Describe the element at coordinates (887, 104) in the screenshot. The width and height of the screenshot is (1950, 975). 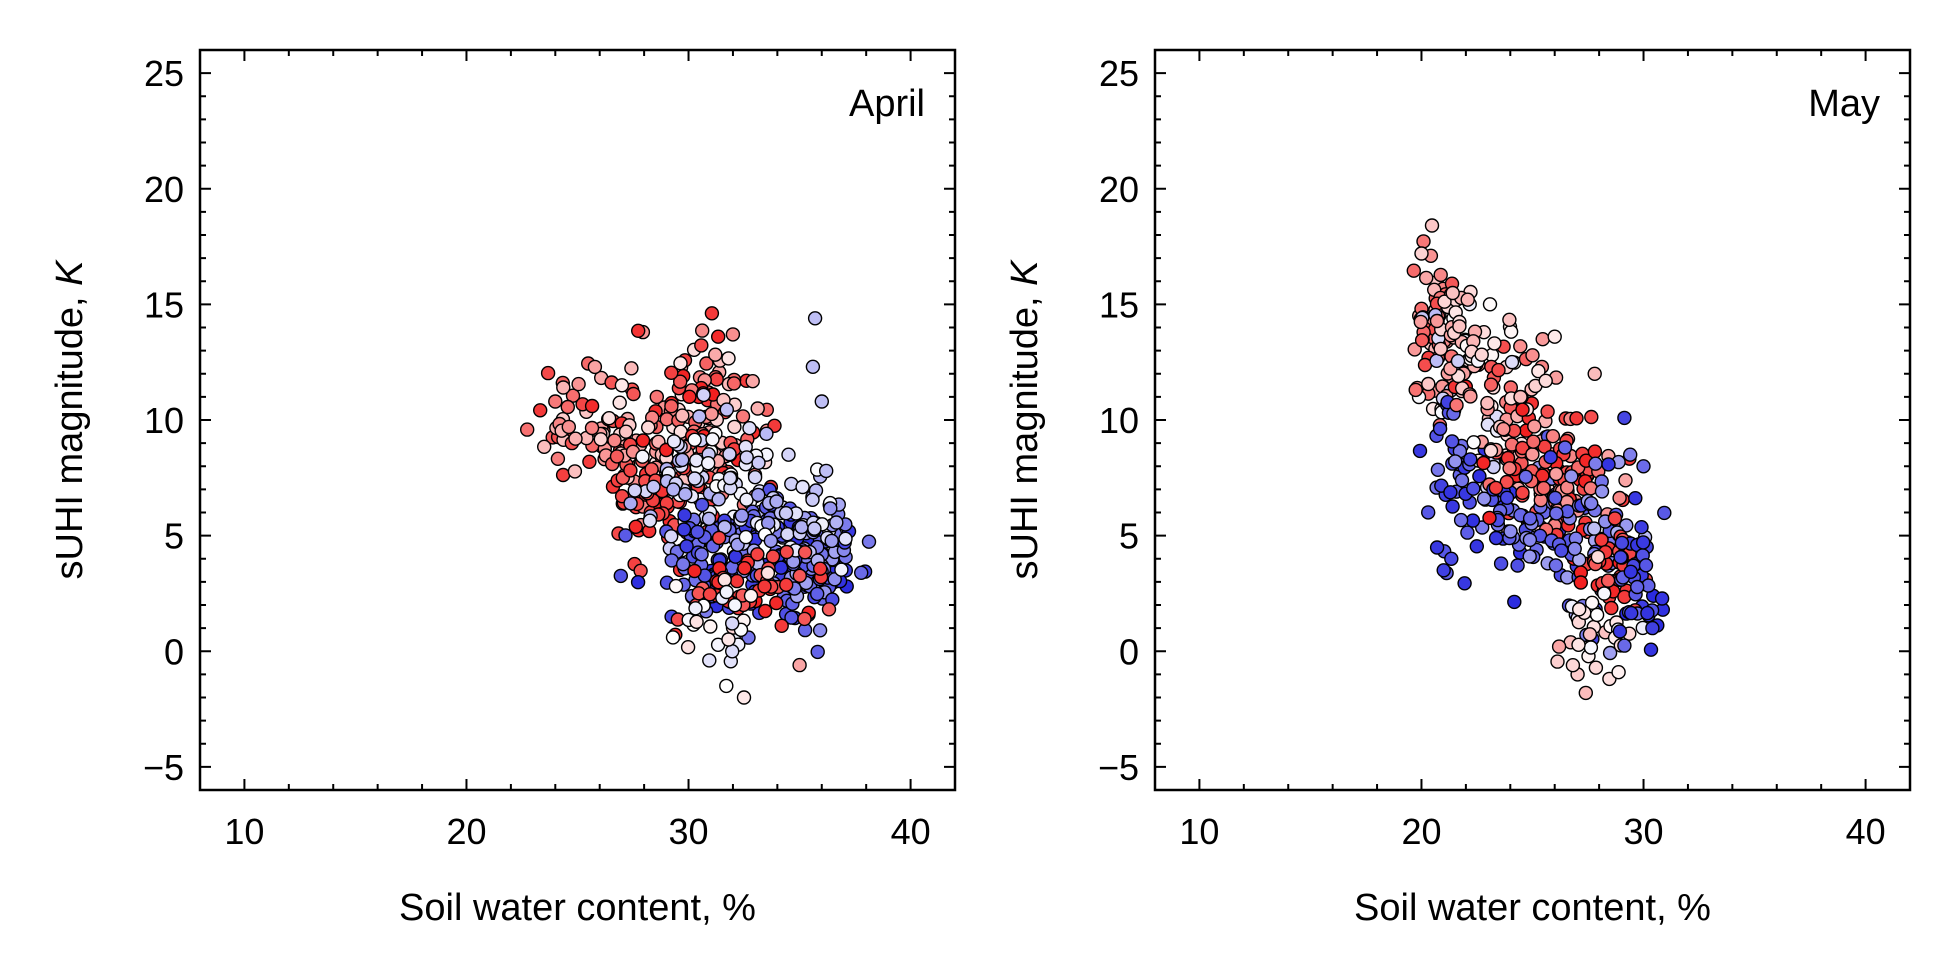
I see `panel-label: April` at that location.